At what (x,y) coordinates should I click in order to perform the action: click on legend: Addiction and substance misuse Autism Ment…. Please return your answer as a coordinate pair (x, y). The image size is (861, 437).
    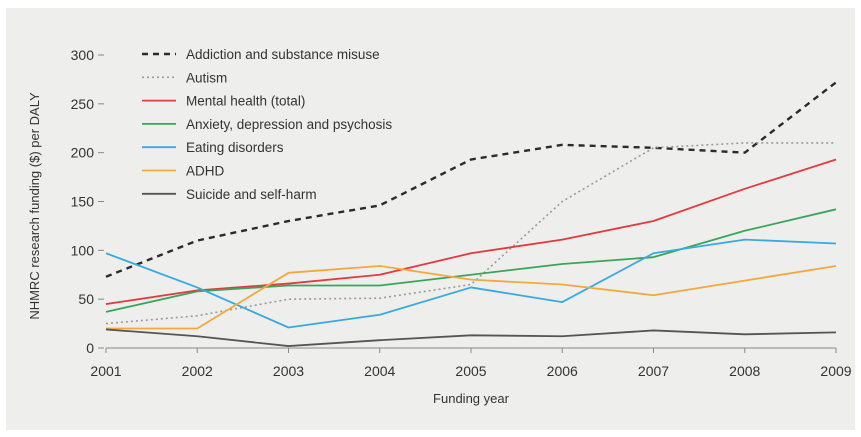
    Looking at the image, I should click on (267, 124).